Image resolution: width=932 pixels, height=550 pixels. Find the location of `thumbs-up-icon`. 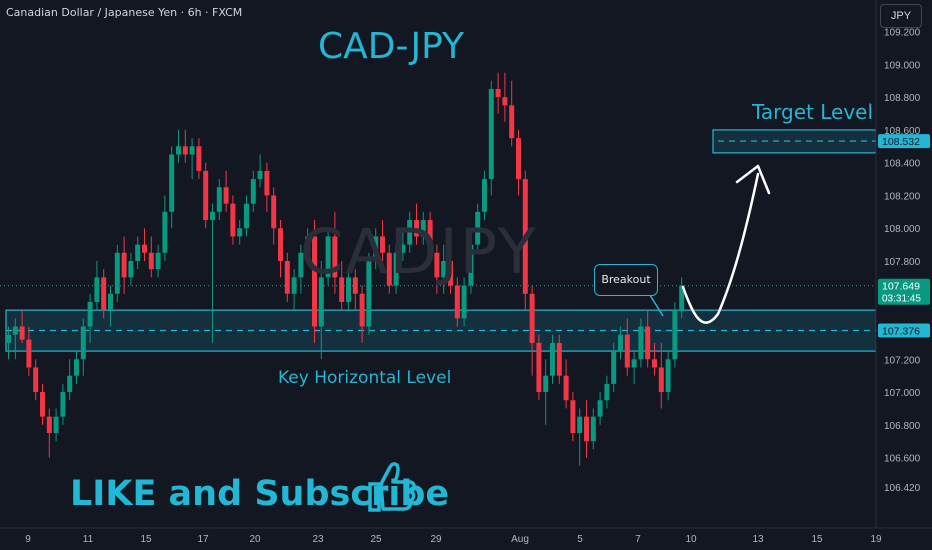

thumbs-up-icon is located at coordinates (392, 487).